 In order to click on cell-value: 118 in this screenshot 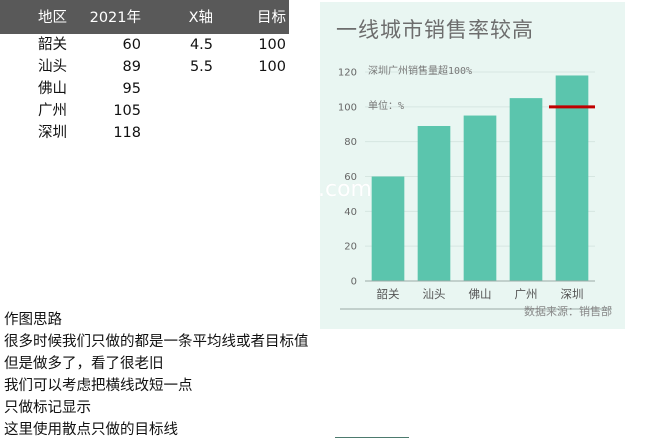, I will do `click(127, 133)`.